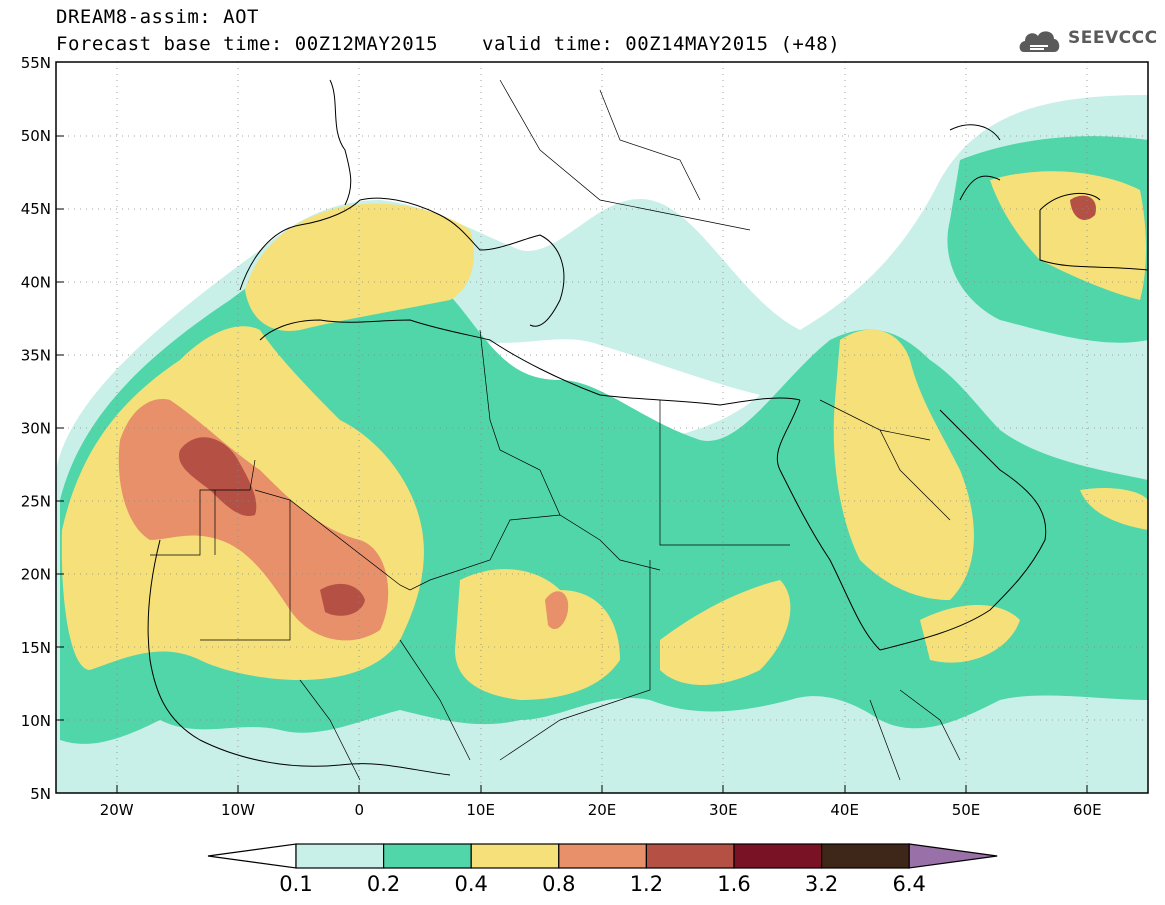 This screenshot has width=1165, height=905. What do you see at coordinates (1113, 38) in the screenshot?
I see `logo-text: SEEVCCC` at bounding box center [1113, 38].